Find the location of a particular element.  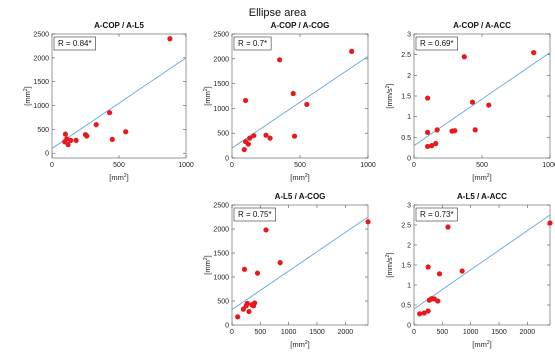

r-label-box: R = 0.73* is located at coordinates (436, 214).